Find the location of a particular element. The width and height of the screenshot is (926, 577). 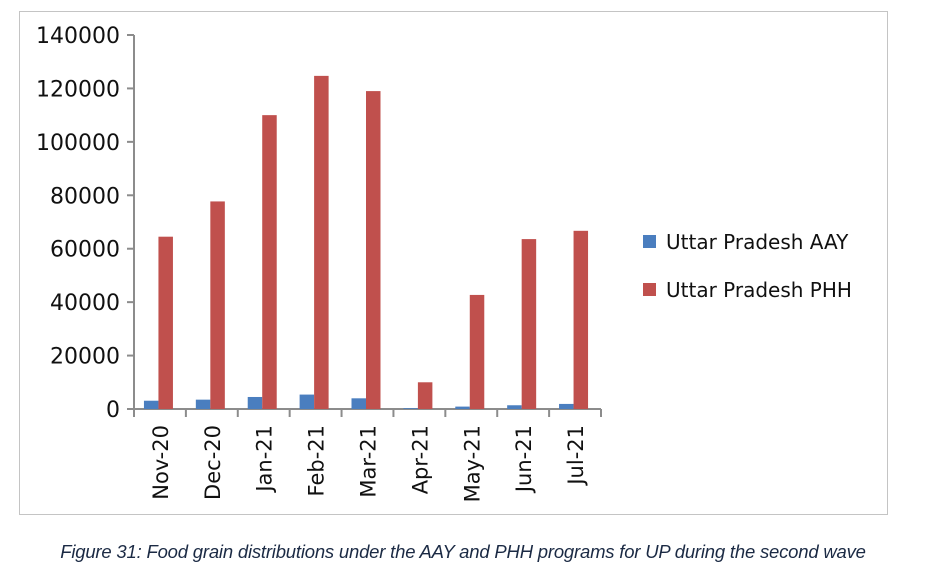

y-tick-label: 40000 is located at coordinates (85, 303).